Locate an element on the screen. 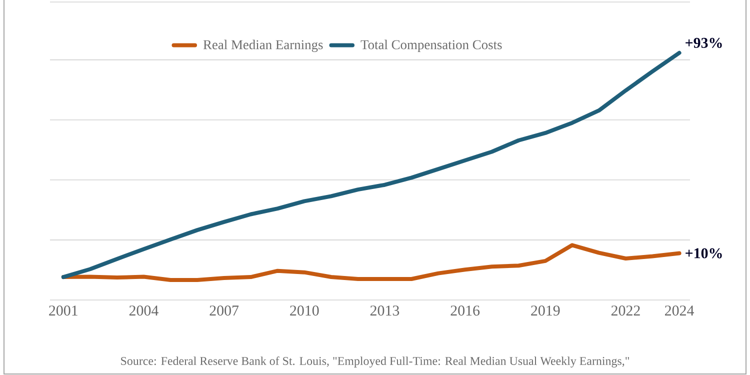 This screenshot has width=750, height=375. x-tick-label: 2019 is located at coordinates (545, 311).